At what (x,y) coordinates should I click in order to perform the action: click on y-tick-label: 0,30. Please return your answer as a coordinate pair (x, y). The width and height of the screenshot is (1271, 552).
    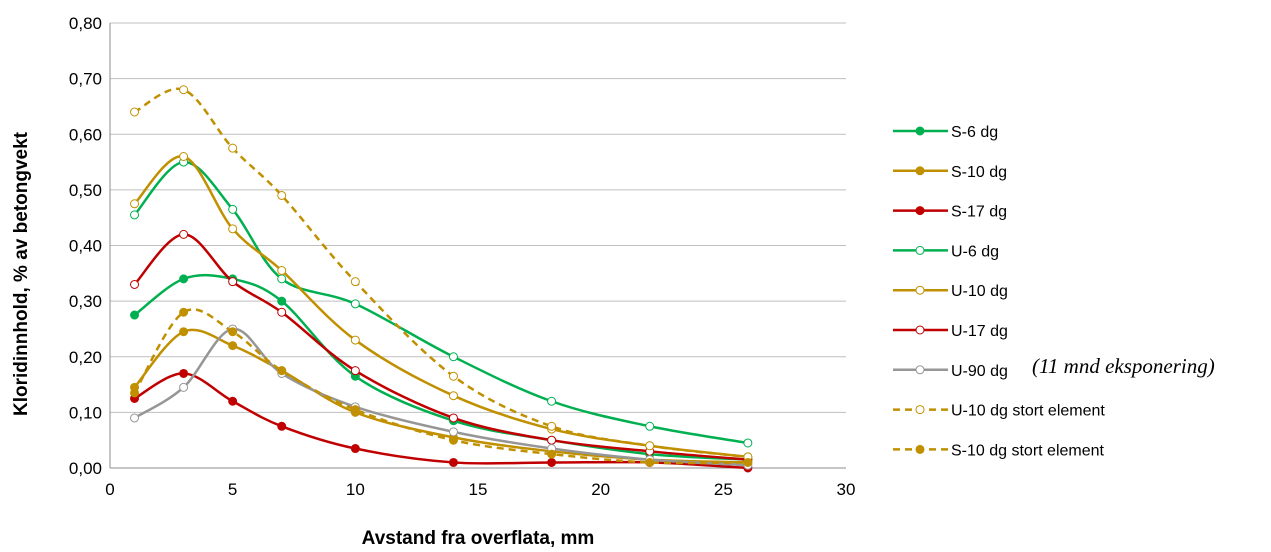
    Looking at the image, I should click on (85, 301).